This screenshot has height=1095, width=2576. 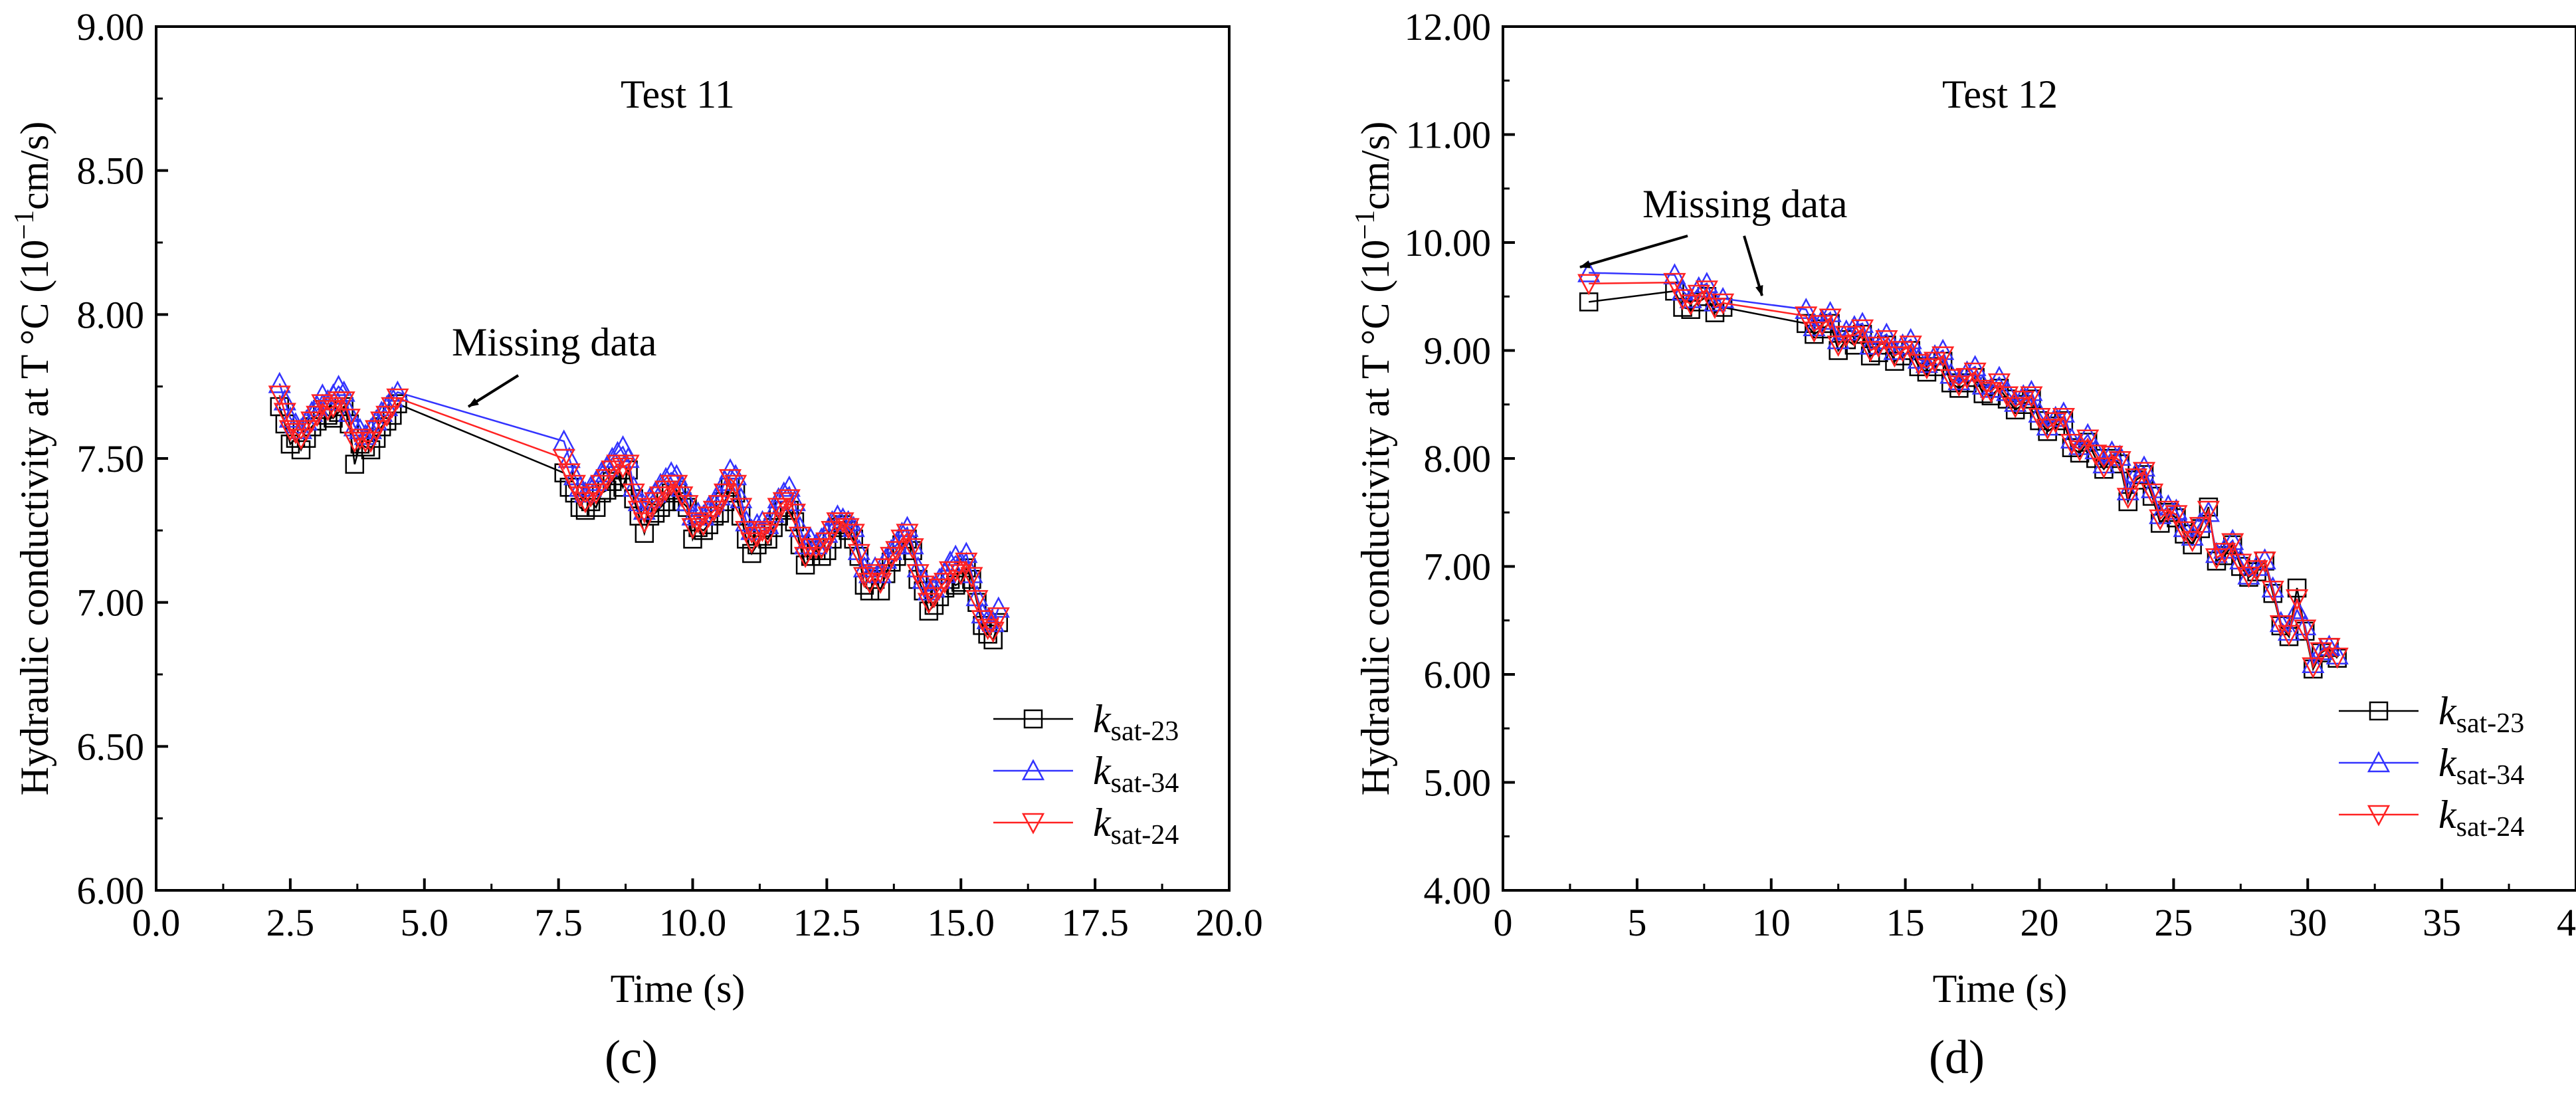 I want to click on x-tick-label: 20.0, so click(x=1229, y=922).